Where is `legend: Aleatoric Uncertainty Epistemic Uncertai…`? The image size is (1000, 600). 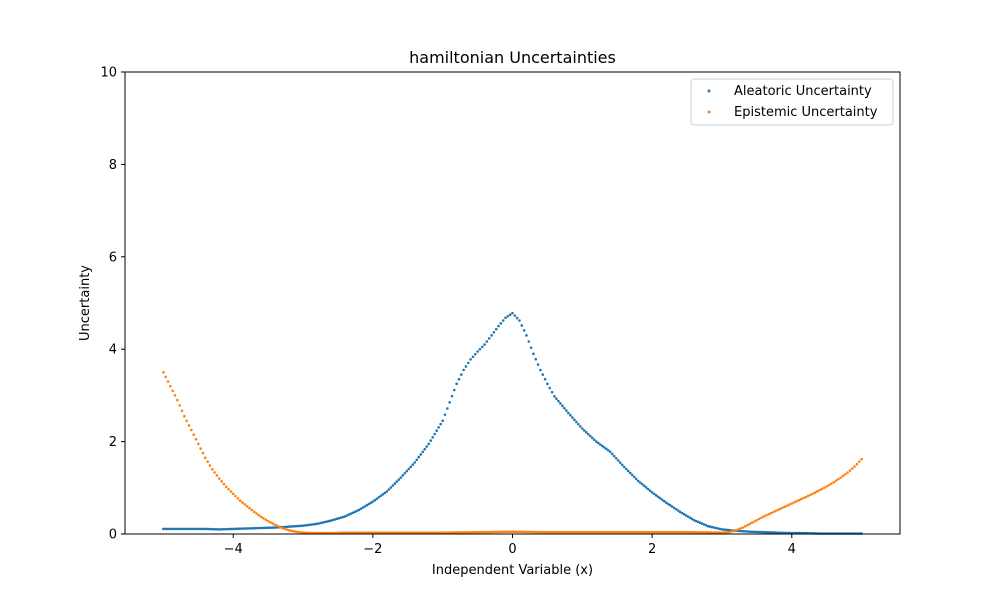 legend: Aleatoric Uncertainty Epistemic Uncertai… is located at coordinates (792, 102).